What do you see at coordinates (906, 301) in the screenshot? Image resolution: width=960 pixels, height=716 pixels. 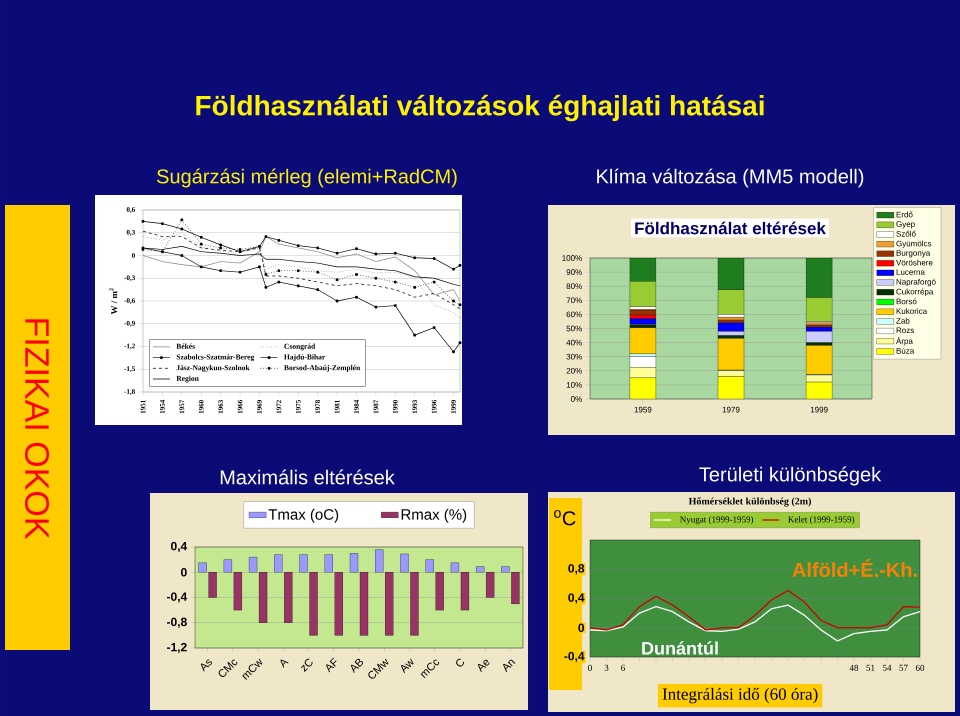 I see `legend-label: Borsó` at bounding box center [906, 301].